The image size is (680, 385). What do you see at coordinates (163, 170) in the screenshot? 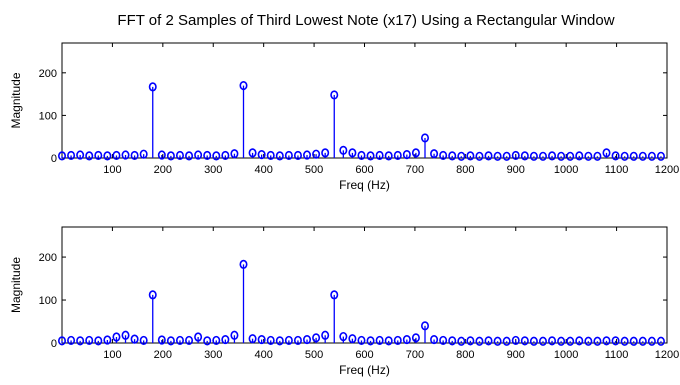
I see `x-tick-label: 200` at bounding box center [163, 170].